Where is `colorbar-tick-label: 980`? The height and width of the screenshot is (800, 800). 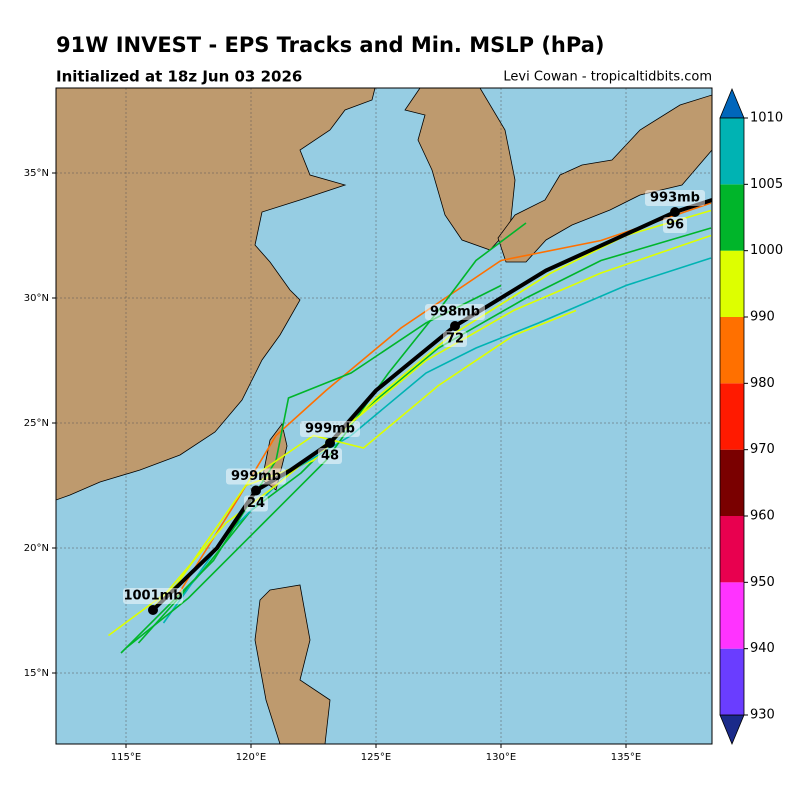
colorbar-tick-label: 980 is located at coordinates (762, 383).